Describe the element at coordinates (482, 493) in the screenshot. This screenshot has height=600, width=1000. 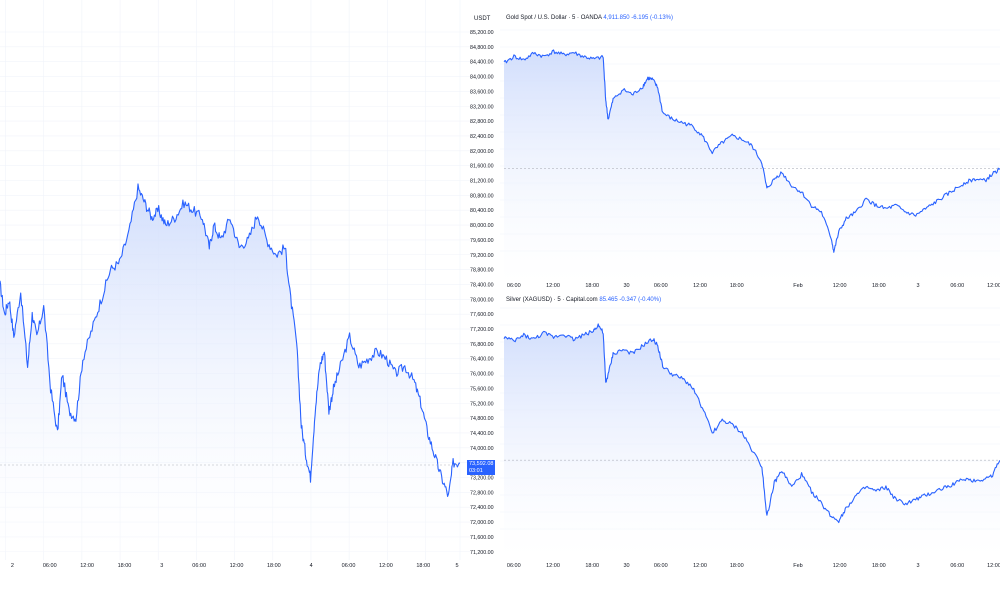
I see `btc-y-tick-label: 72,800.00` at that location.